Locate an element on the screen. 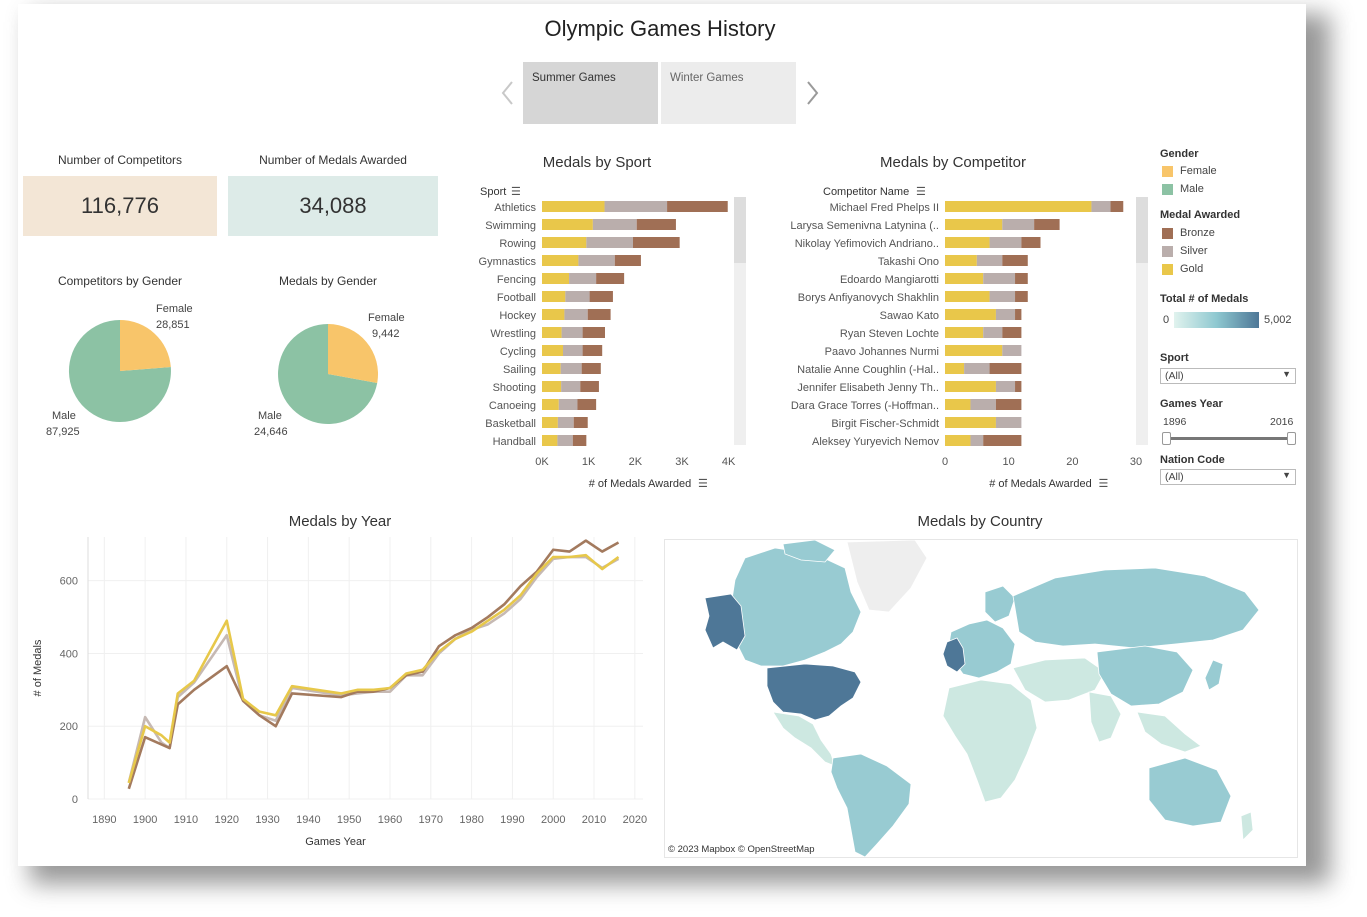 Image resolution: width=1367 pixels, height=917 pixels. page-title: Olympic Games History is located at coordinates (660, 28).